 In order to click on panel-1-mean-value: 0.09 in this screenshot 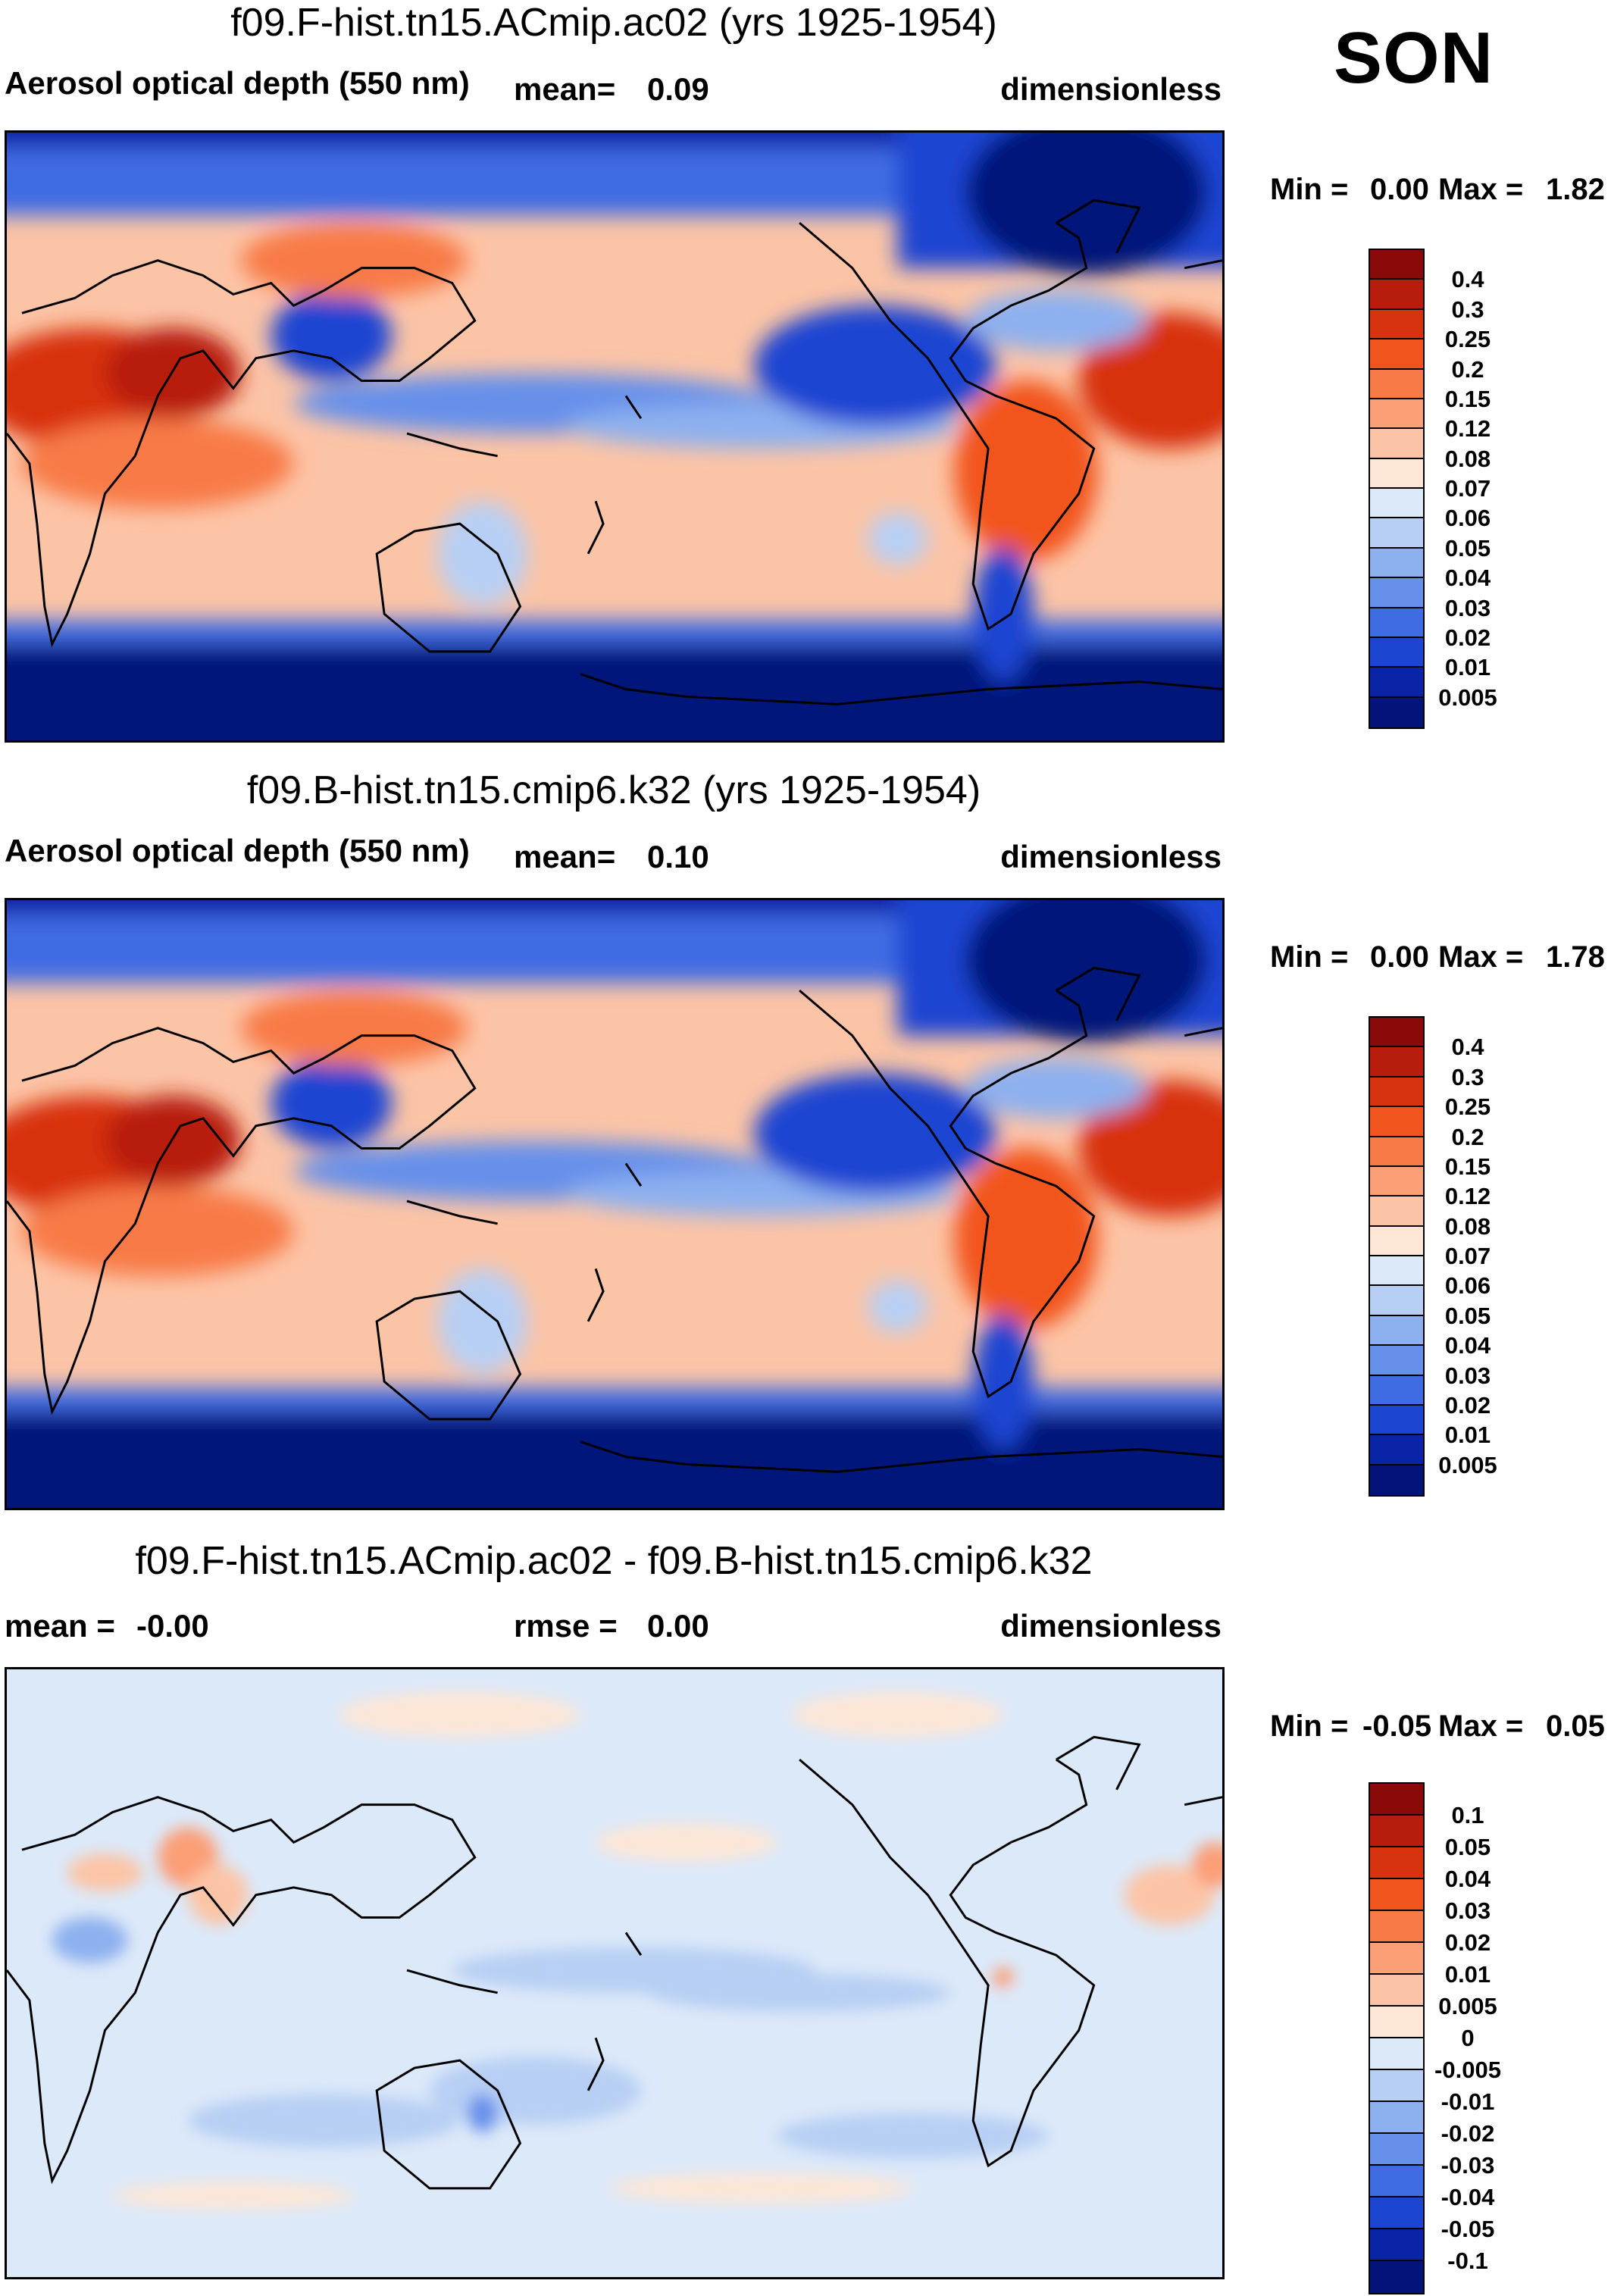, I will do `click(678, 89)`.